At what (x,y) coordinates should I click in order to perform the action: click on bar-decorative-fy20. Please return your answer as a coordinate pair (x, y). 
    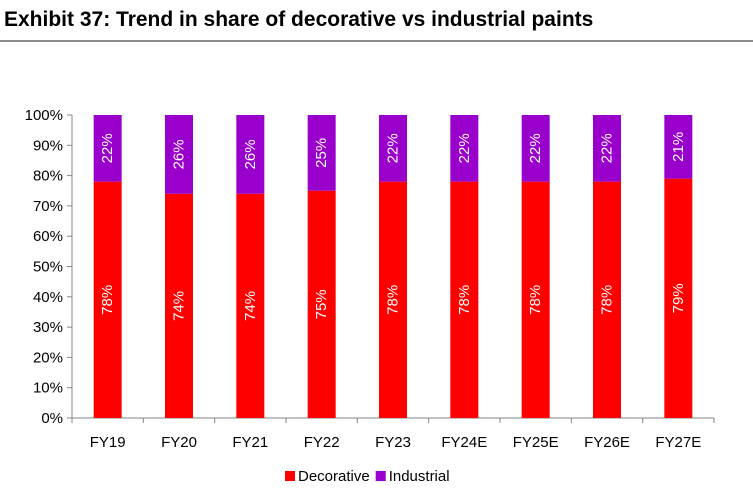
    Looking at the image, I should click on (179, 305).